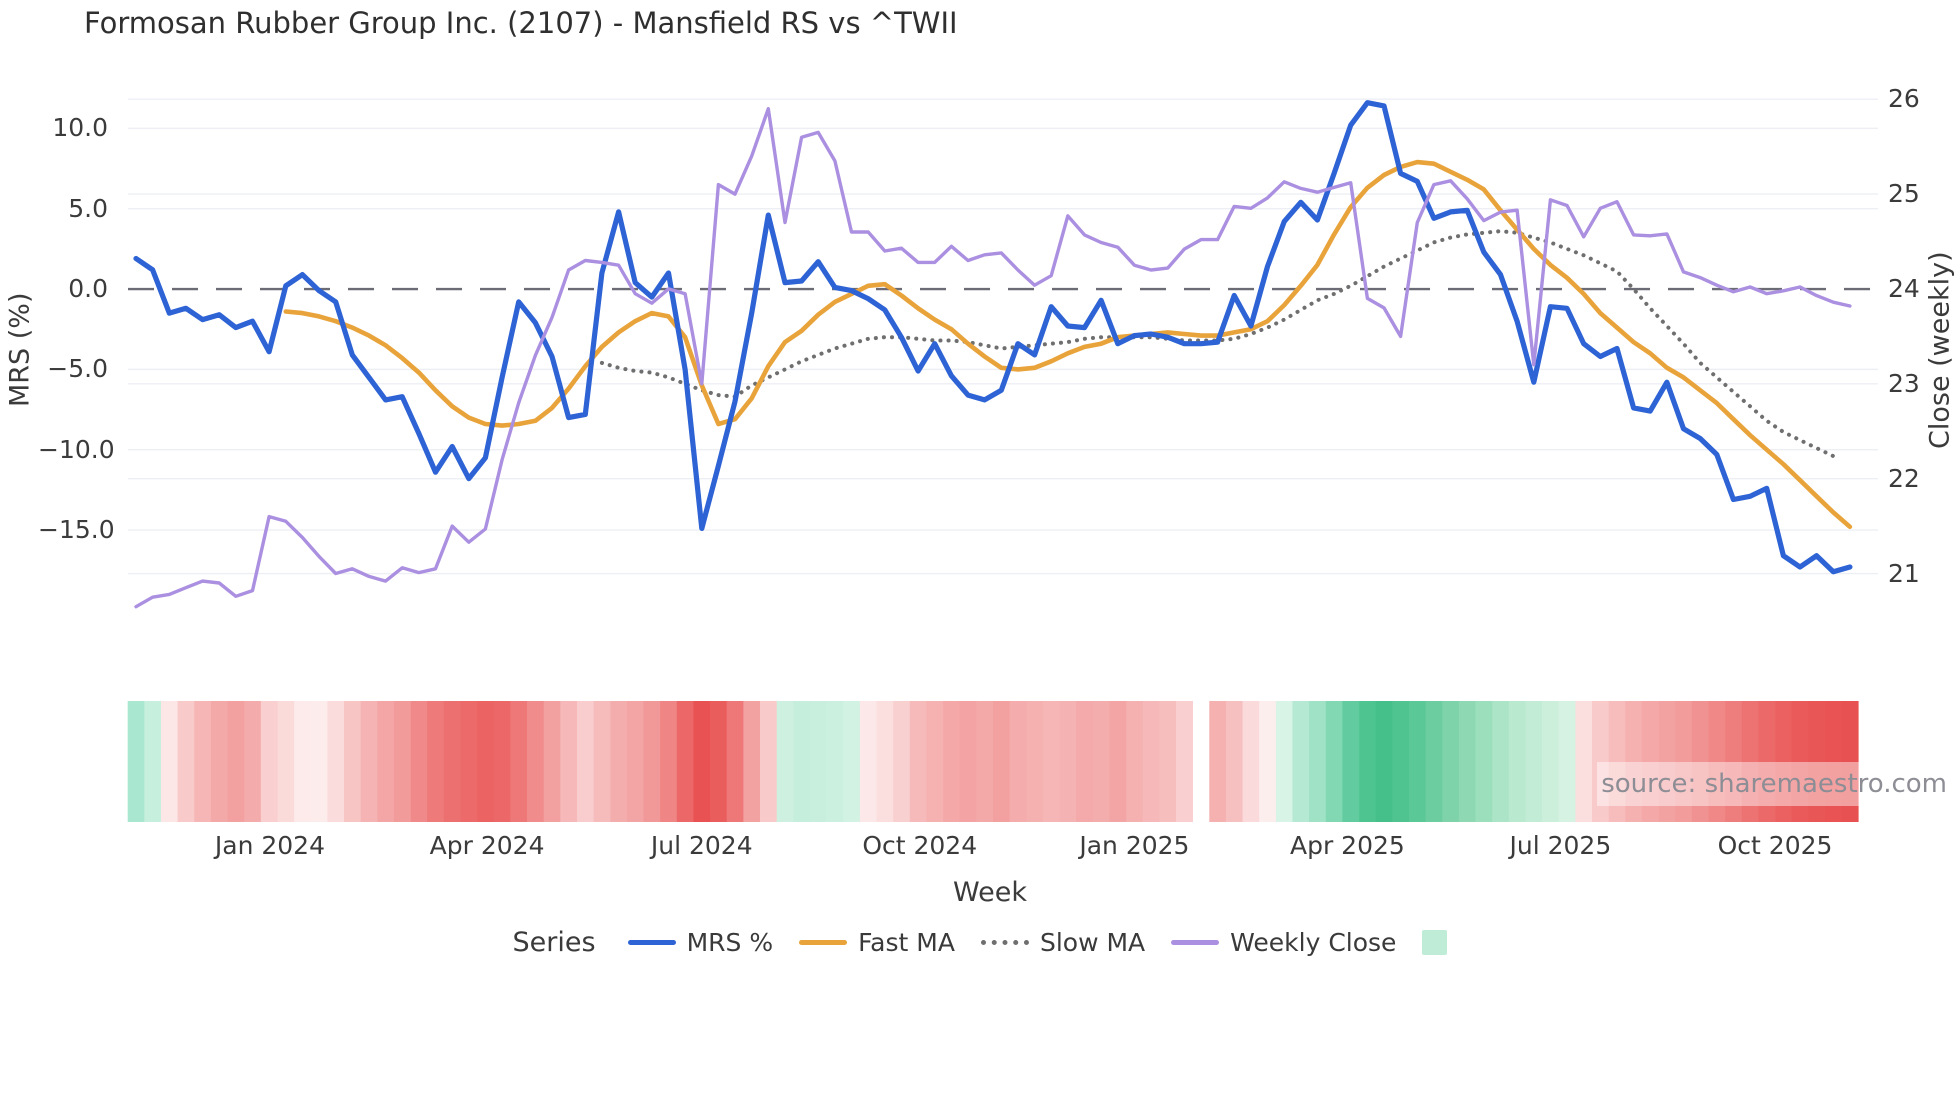  Describe the element at coordinates (1904, 288) in the screenshot. I see `right-axis-tick: 24` at that location.